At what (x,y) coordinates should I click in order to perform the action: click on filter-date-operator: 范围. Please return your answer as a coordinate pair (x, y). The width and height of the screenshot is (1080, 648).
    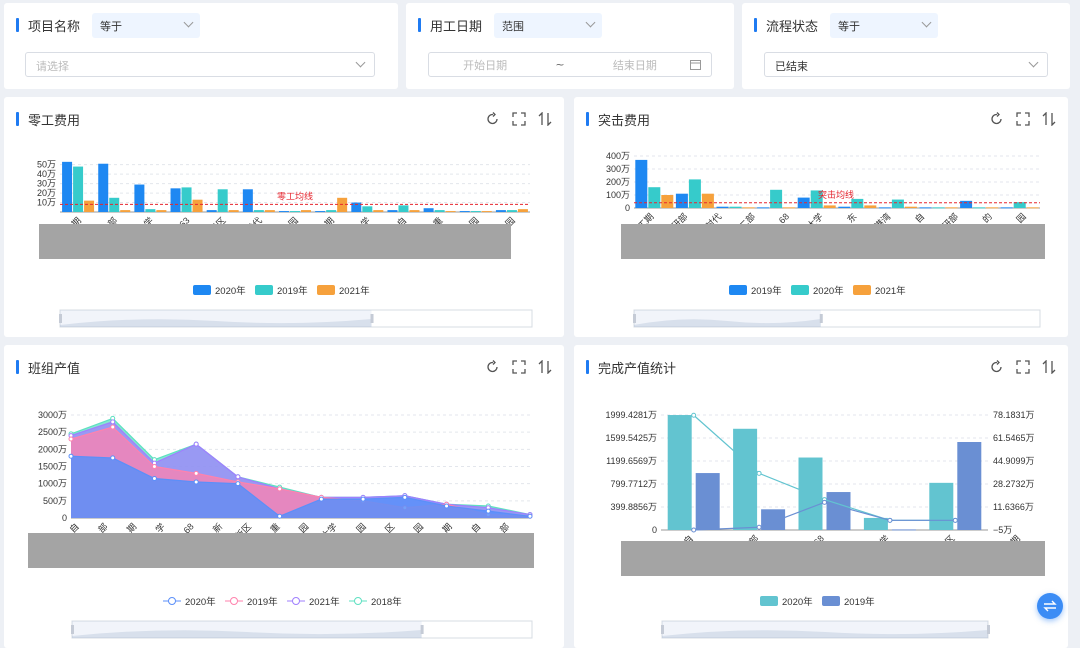
    Looking at the image, I should click on (548, 25).